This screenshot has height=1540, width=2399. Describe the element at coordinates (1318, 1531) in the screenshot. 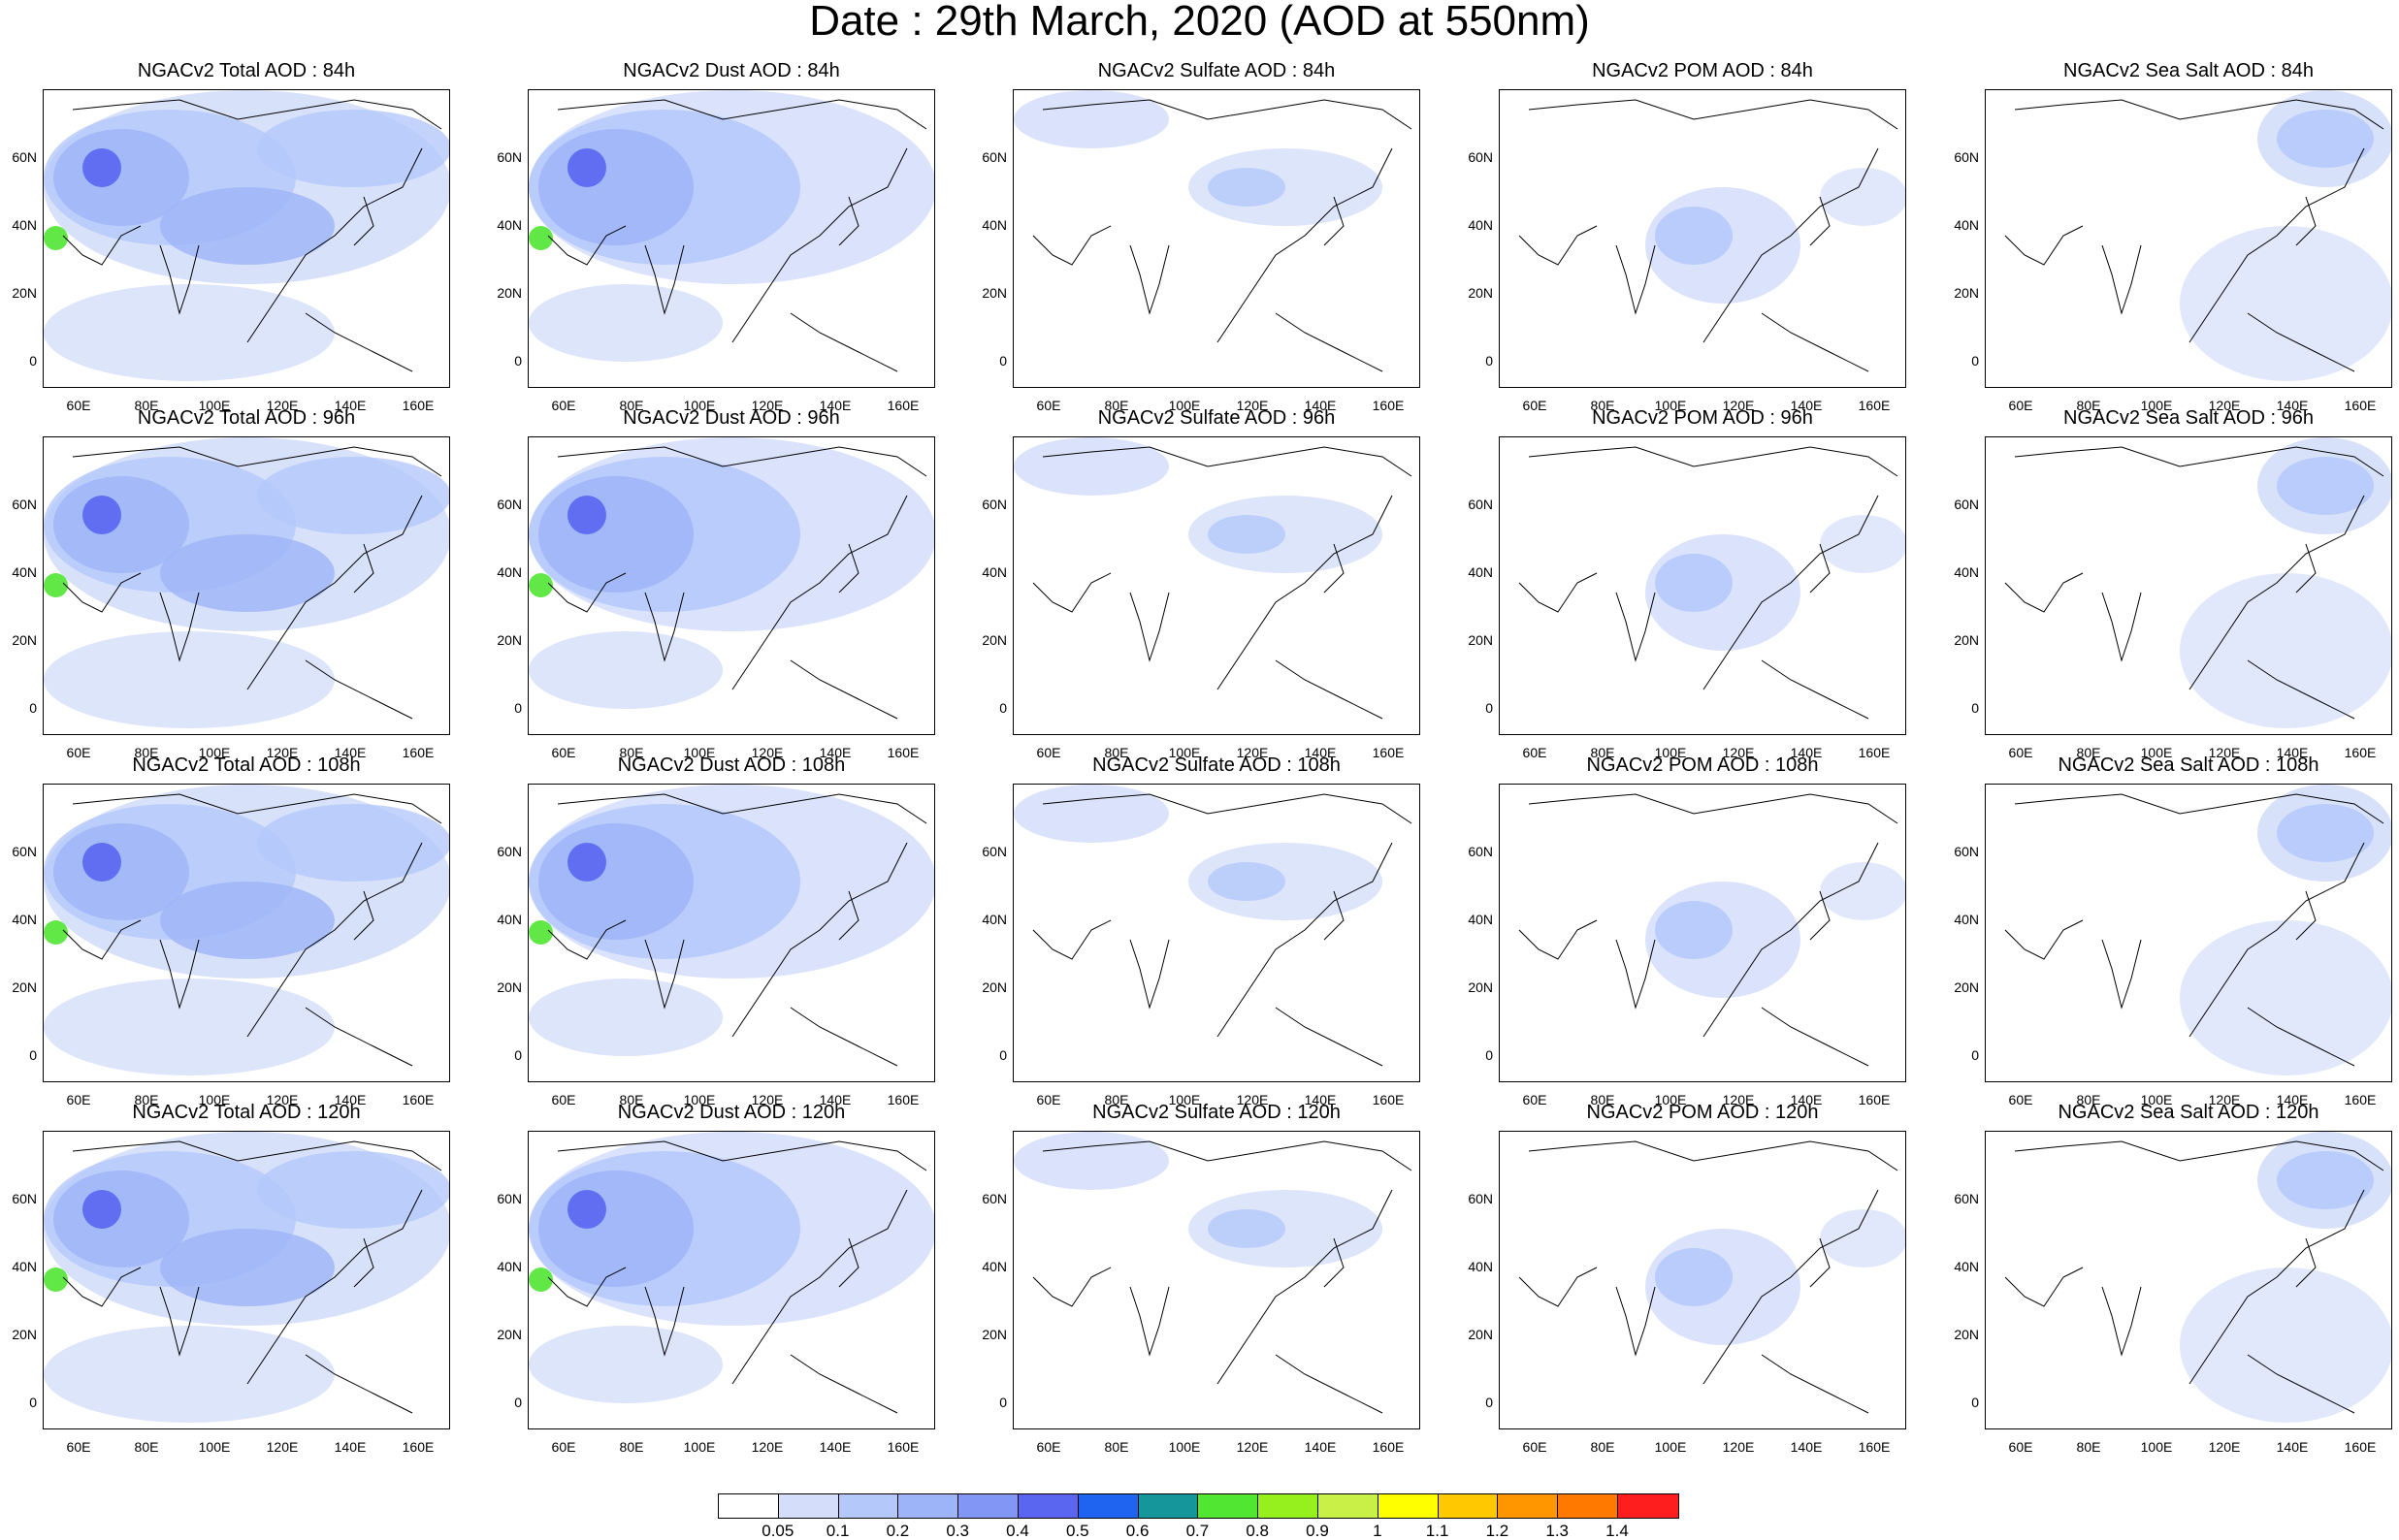

I see `colorbar-label: 0.9` at that location.